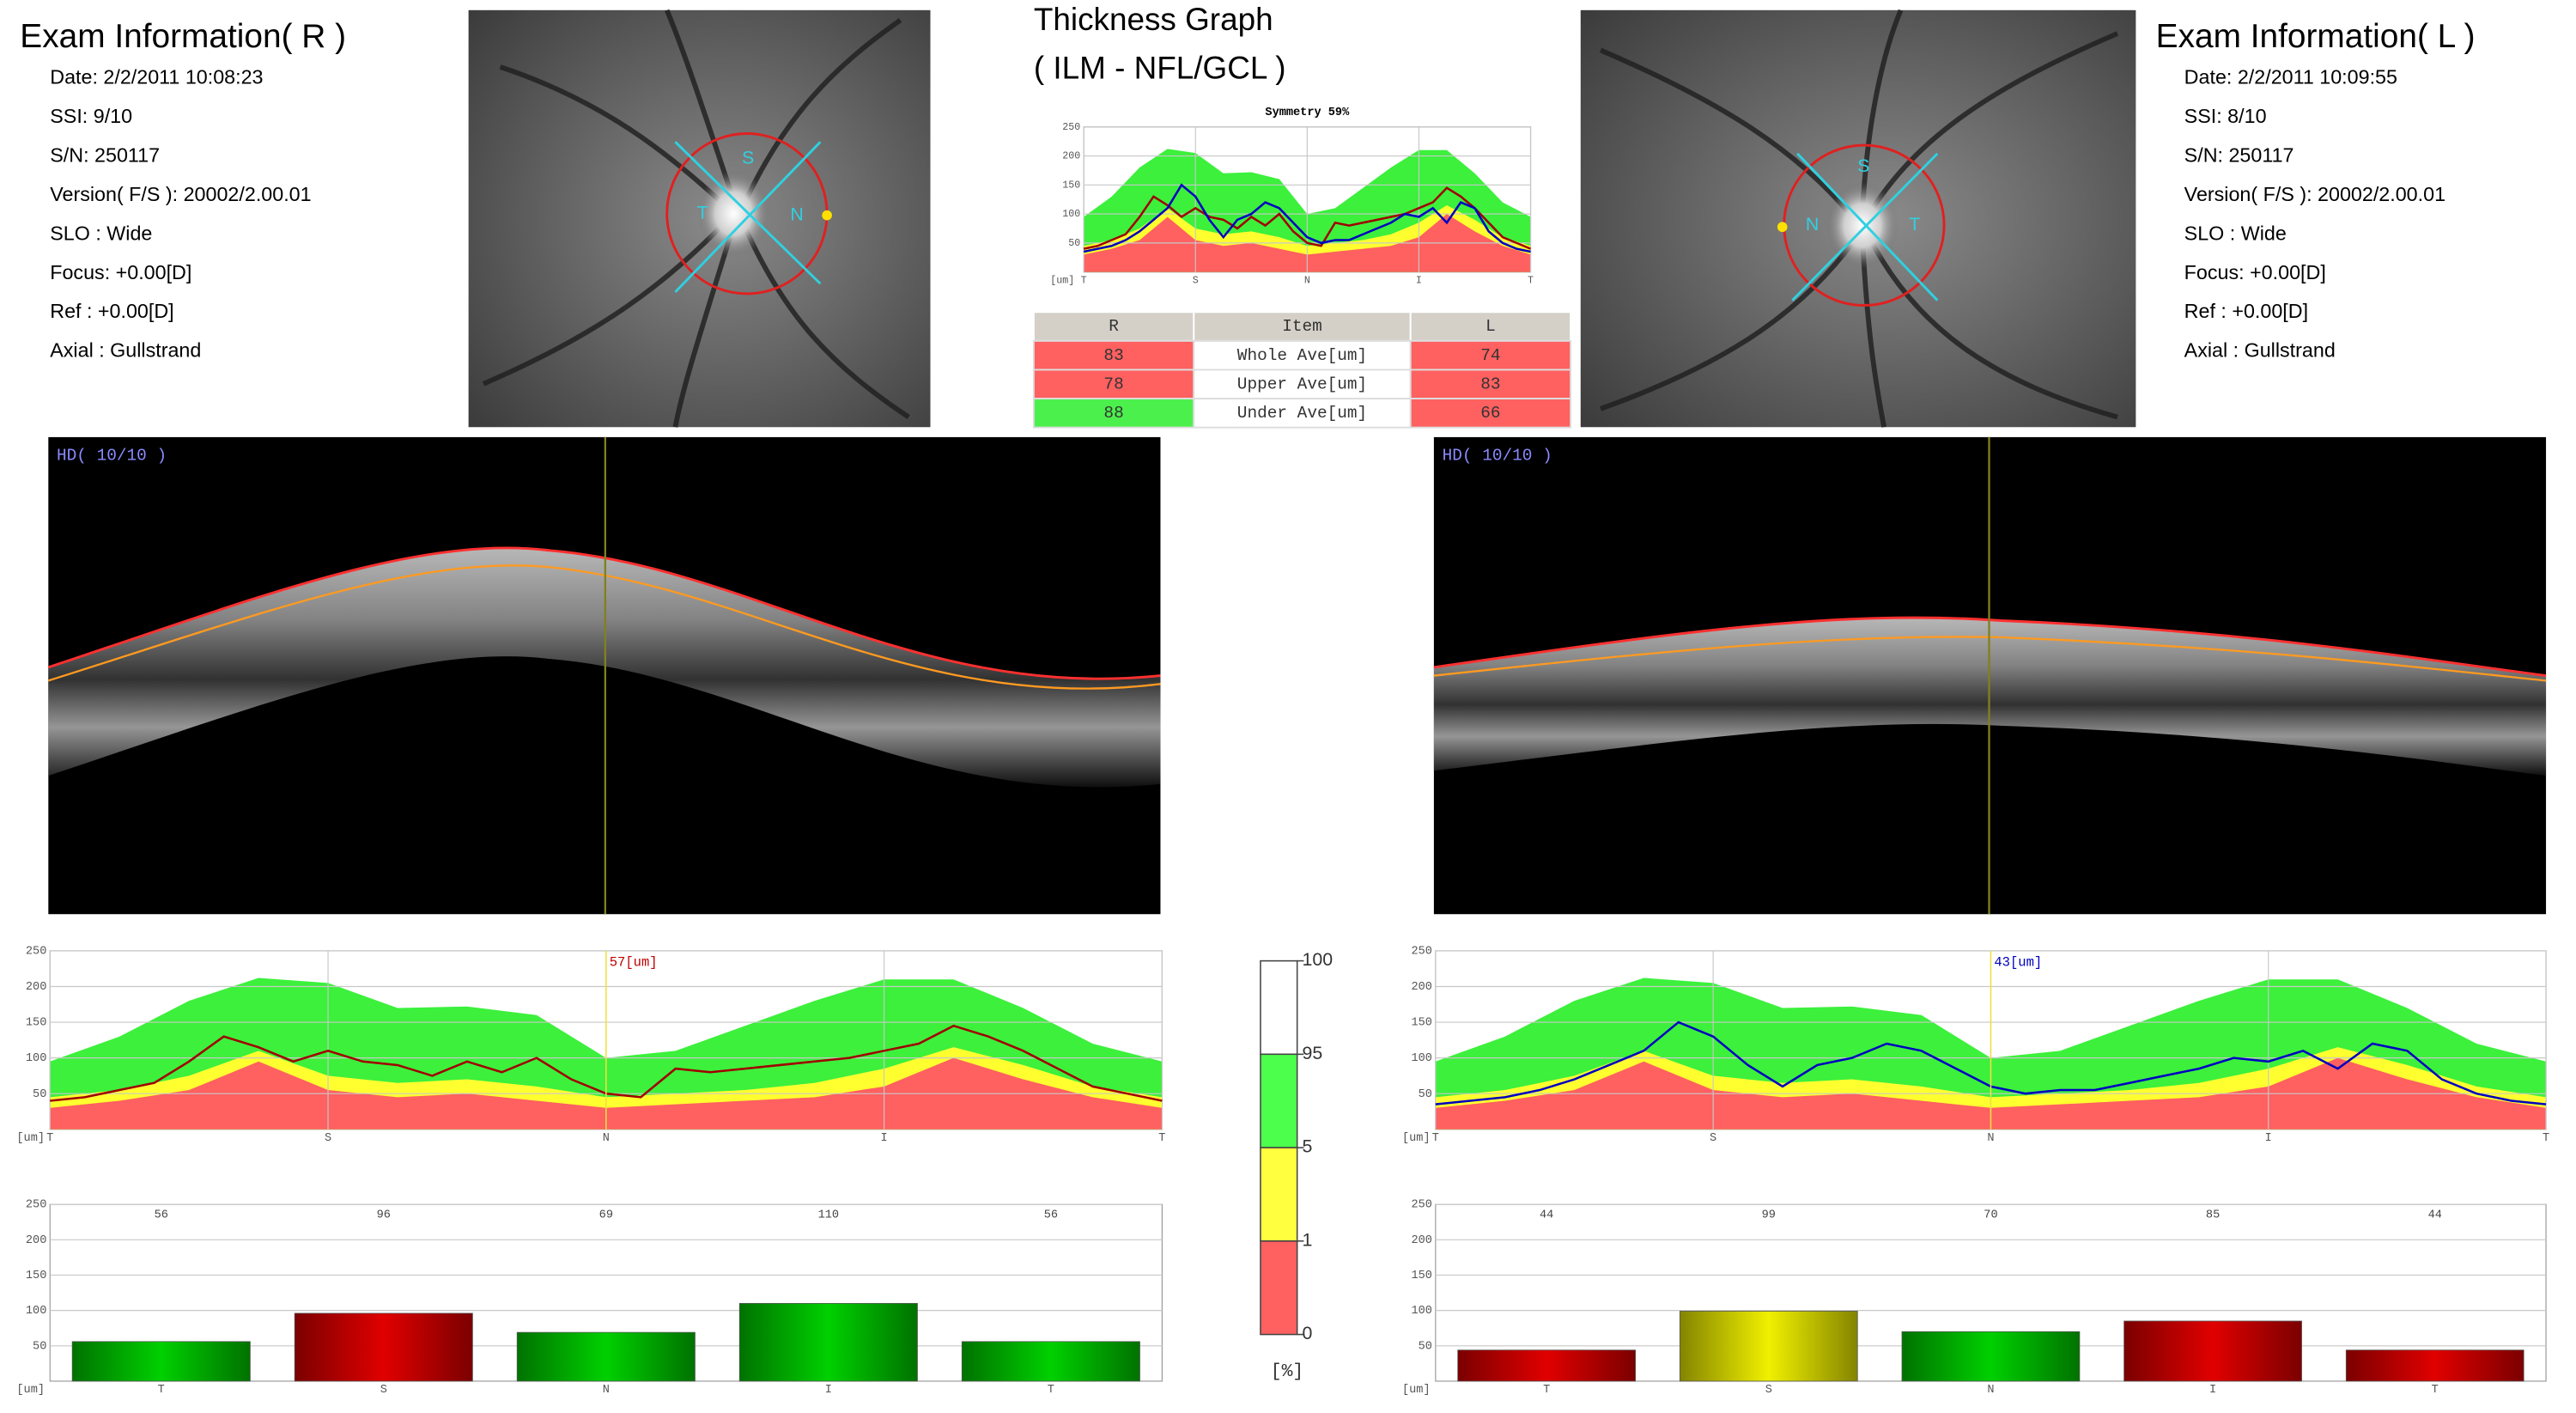 This screenshot has height=1413, width=2576. I want to click on cursor-label: 57[um], so click(634, 963).